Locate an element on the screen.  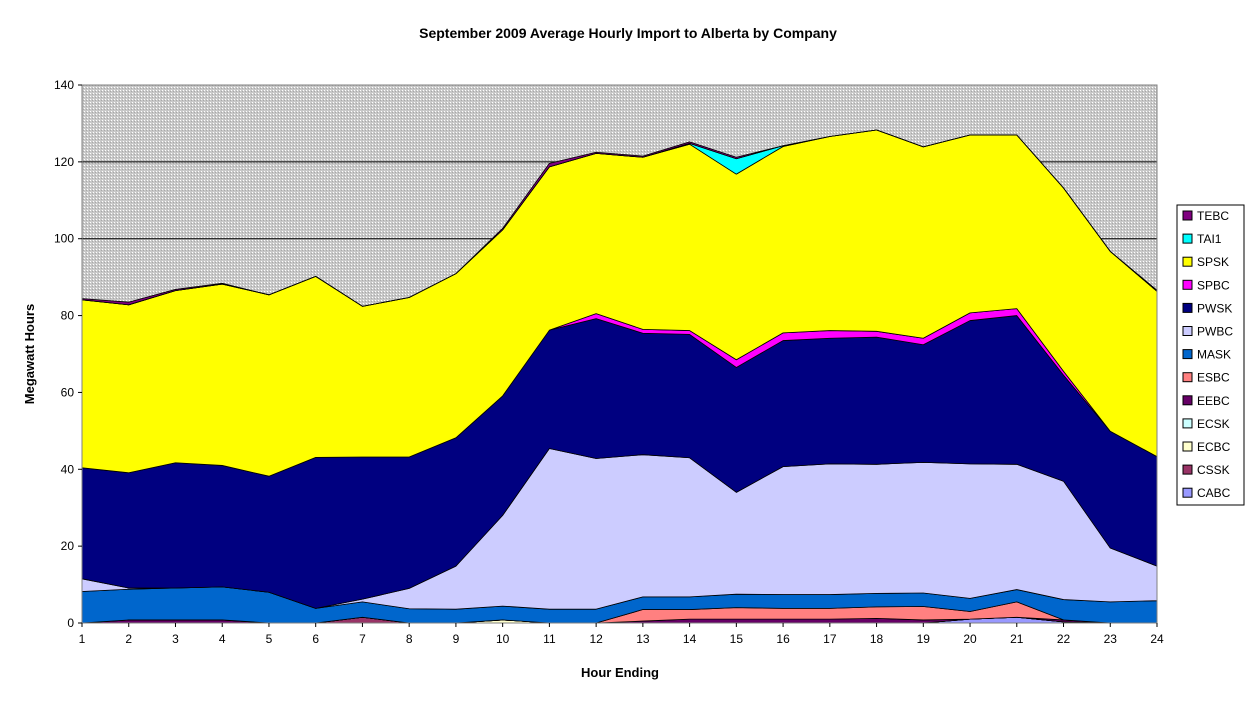
x-axis-ticks: 1 2 3 4 5 6 7 8 9 10 11 12 13 14 15 16 17 18 19 20 21 22 23 24 is located at coordinates (621, 634).